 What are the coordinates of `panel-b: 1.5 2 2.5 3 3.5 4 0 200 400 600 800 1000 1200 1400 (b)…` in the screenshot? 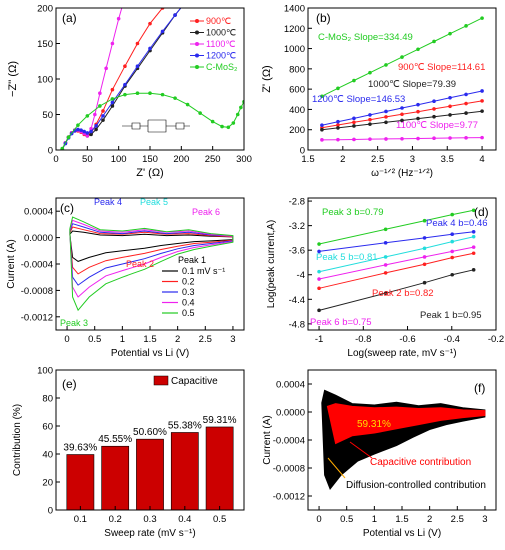 It's located at (379, 91).